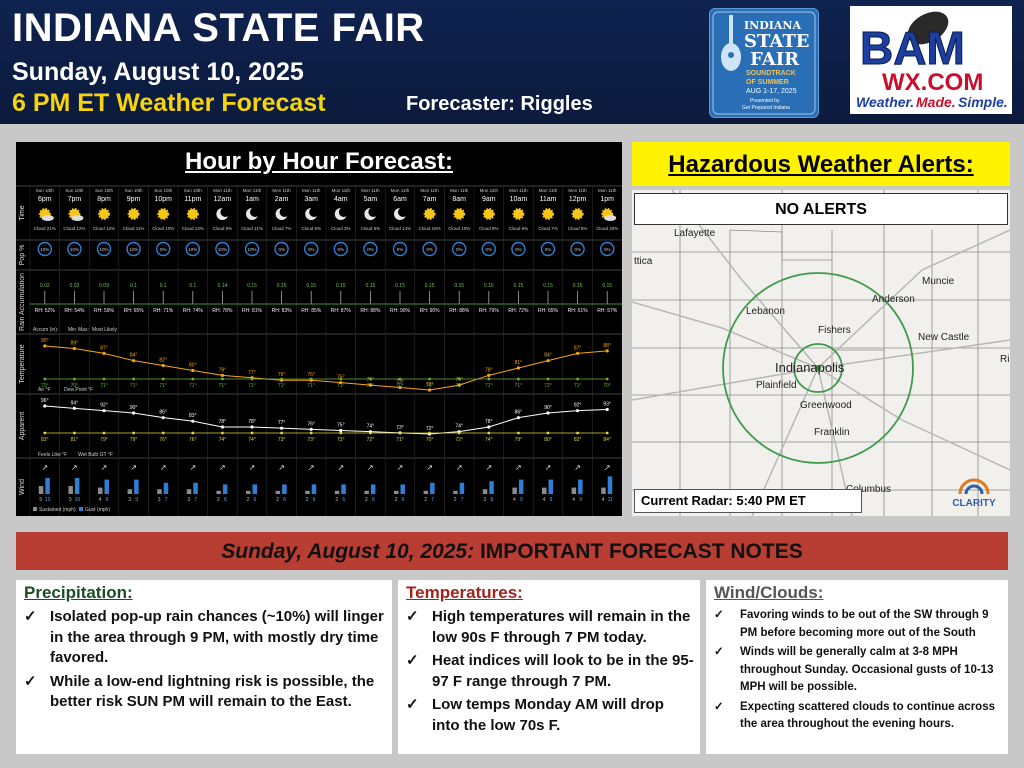 The width and height of the screenshot is (1024, 768). What do you see at coordinates (45, 341) in the screenshot?
I see `temp-label: 90°` at bounding box center [45, 341].